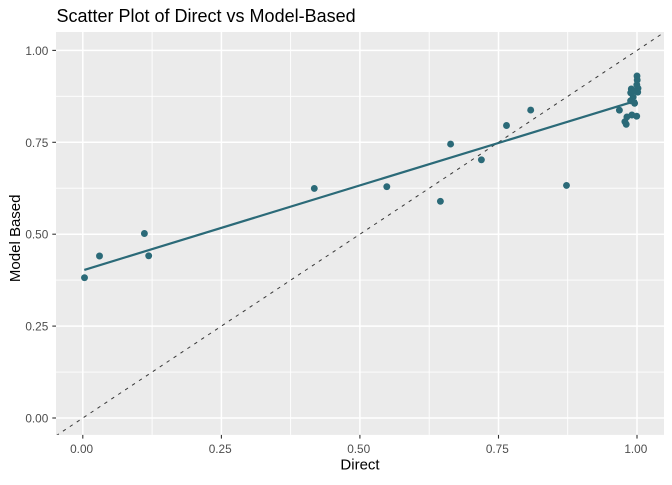 Image resolution: width=672 pixels, height=485 pixels. What do you see at coordinates (360, 465) in the screenshot?
I see `svg-text: Direct` at bounding box center [360, 465].